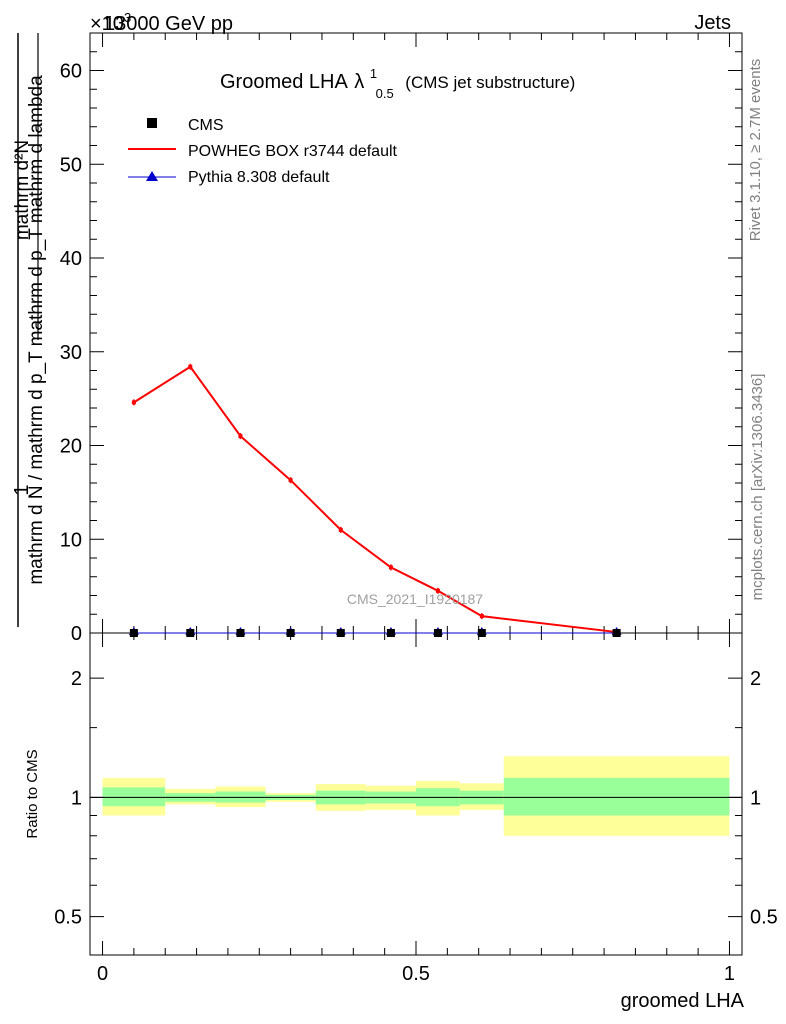  I want to click on main-y-tick-label: 50, so click(71, 165).